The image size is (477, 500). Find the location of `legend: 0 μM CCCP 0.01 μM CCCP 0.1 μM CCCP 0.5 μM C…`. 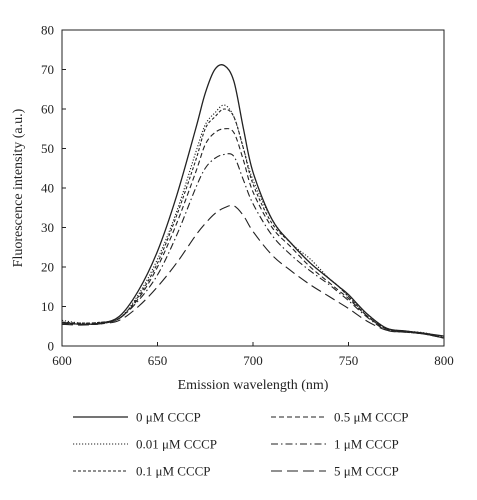

legend: 0 μM CCCP 0.01 μM CCCP 0.1 μM CCCP 0.5 μM C… is located at coordinates (241, 444).